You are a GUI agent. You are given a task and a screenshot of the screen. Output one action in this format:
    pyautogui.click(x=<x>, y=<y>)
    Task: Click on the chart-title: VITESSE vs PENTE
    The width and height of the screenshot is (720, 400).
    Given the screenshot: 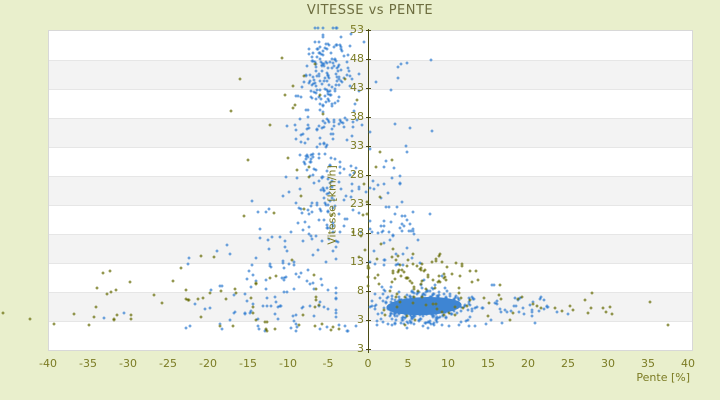 What is the action you would take?
    pyautogui.click(x=370, y=10)
    